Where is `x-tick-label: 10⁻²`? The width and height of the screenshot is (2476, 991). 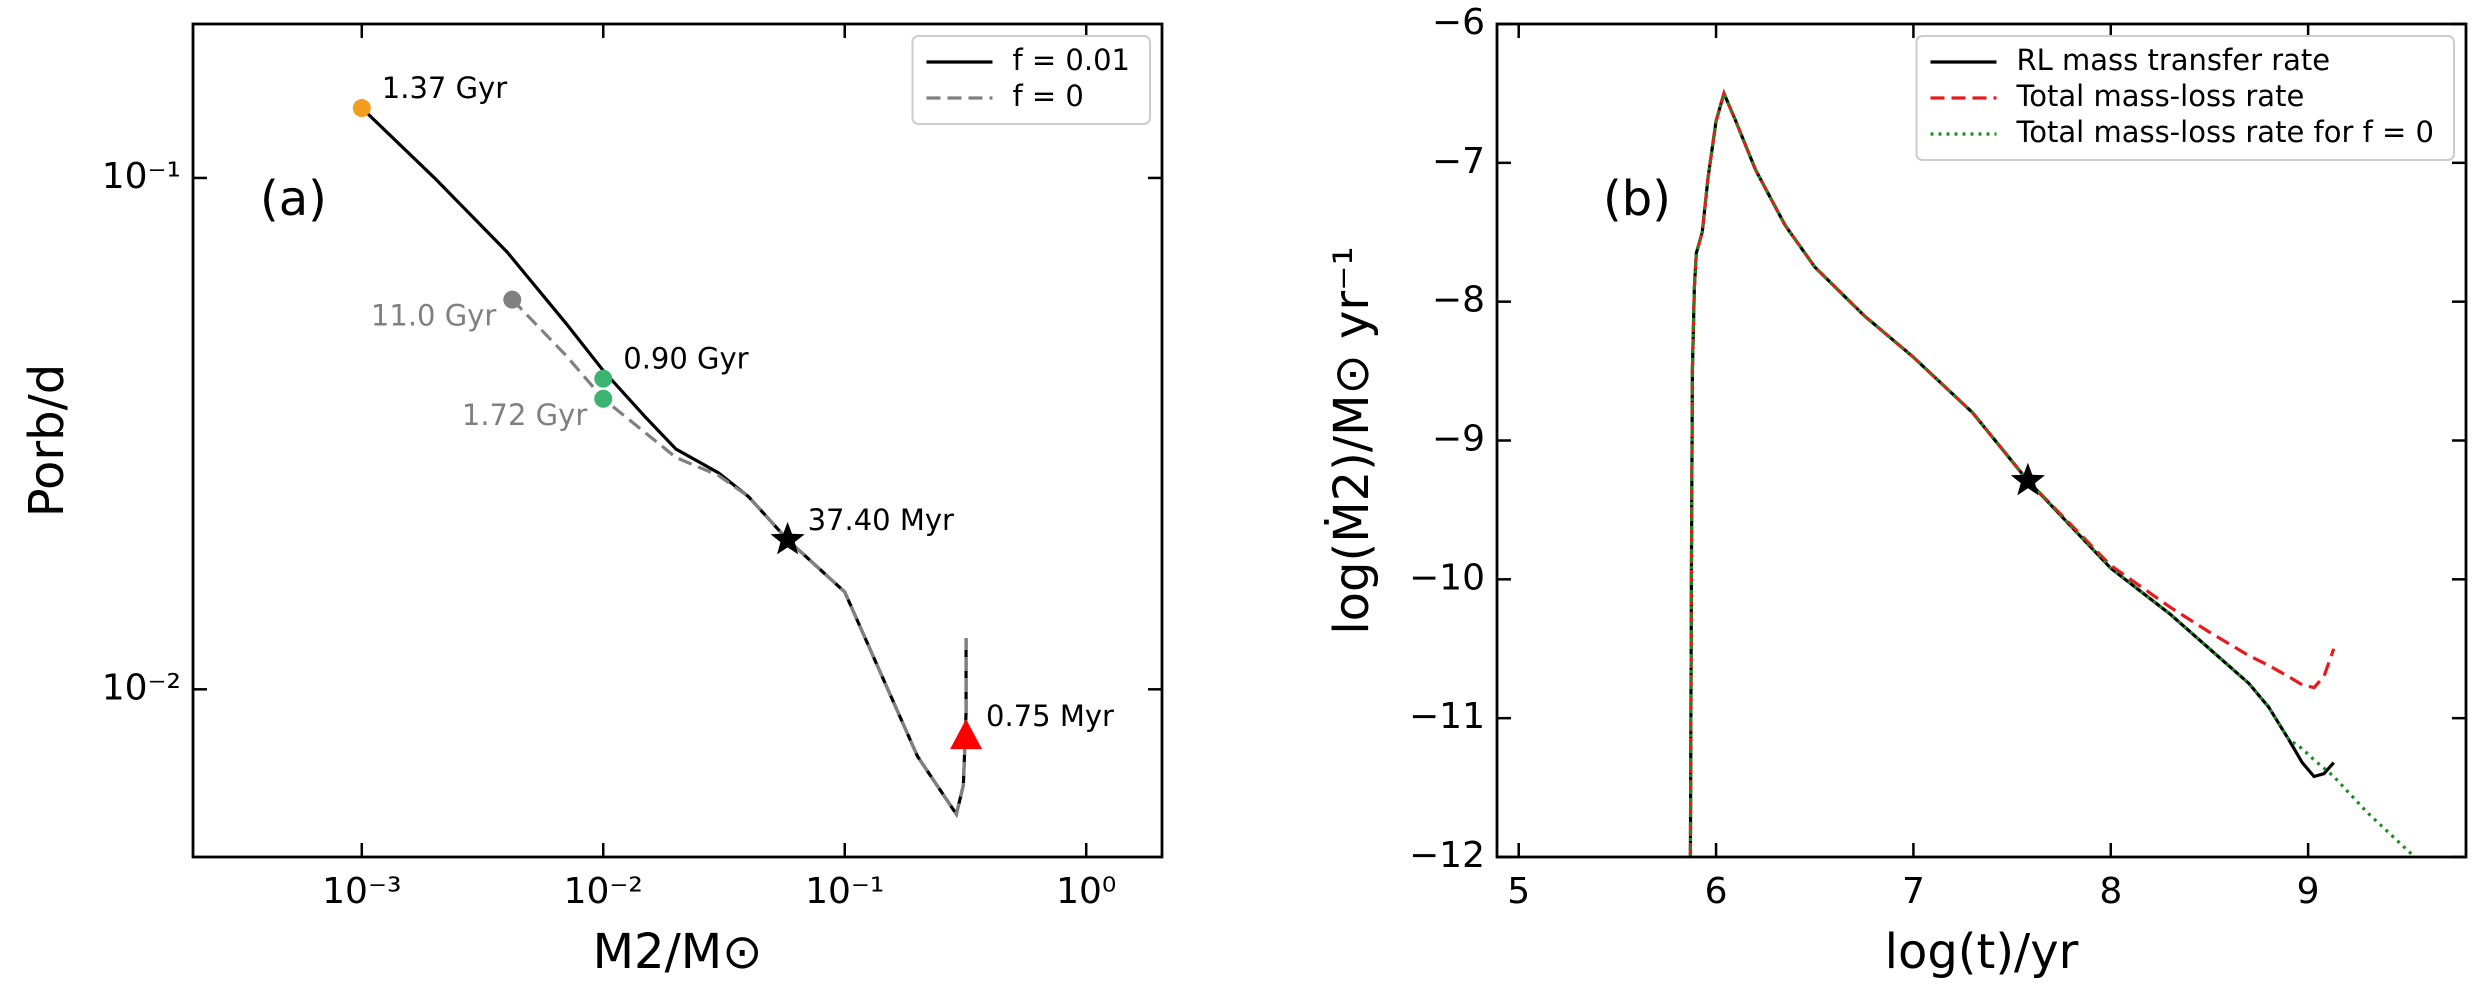 x-tick-label: 10⁻² is located at coordinates (603, 891).